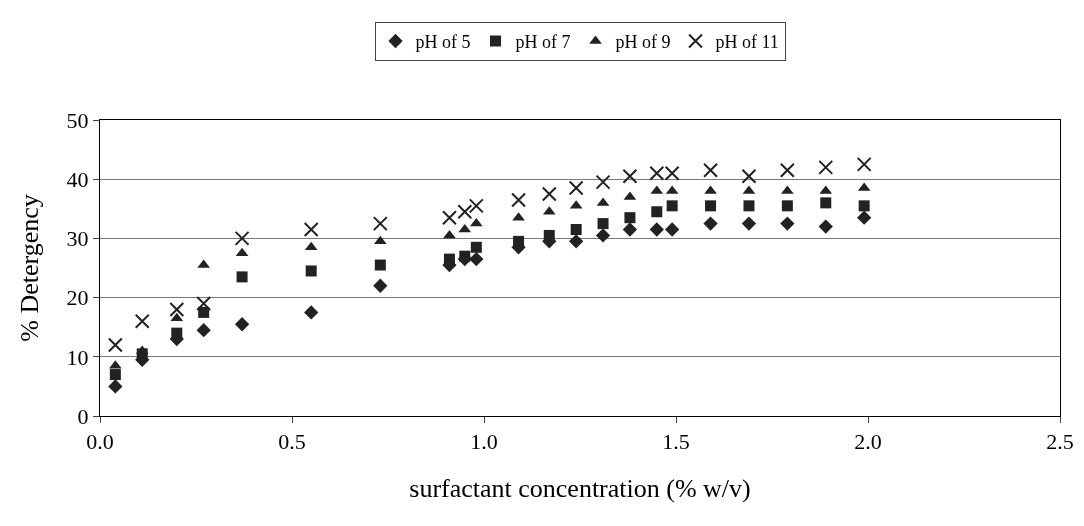 Image resolution: width=1084 pixels, height=526 pixels. Describe the element at coordinates (543, 42) in the screenshot. I see `legend-label: pH of 7` at that location.